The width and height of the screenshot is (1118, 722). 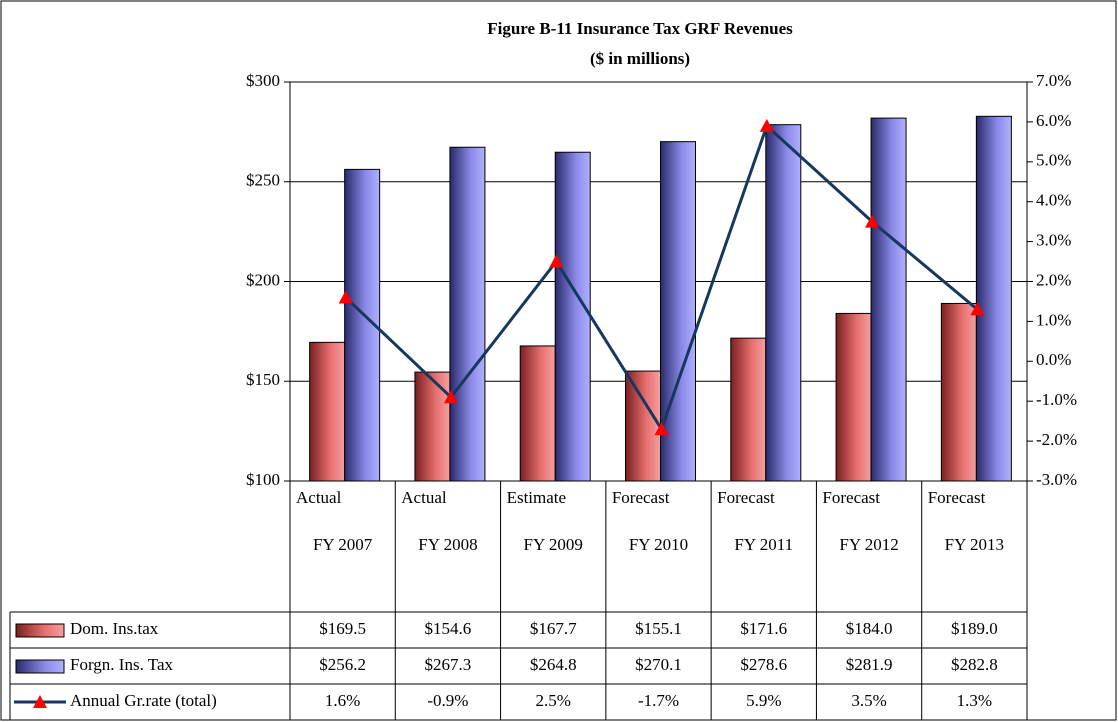 What do you see at coordinates (1053, 200) in the screenshot?
I see `y2-tick-label: 4.0%` at bounding box center [1053, 200].